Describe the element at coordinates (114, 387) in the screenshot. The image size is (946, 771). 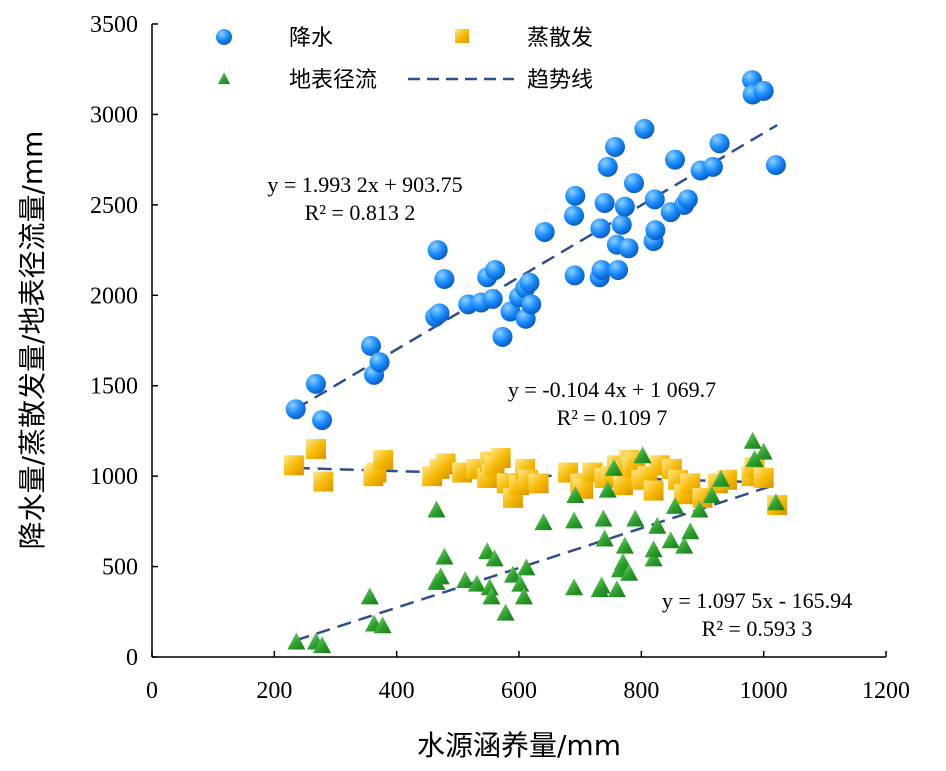
I see `y-tick-label: 1500` at that location.